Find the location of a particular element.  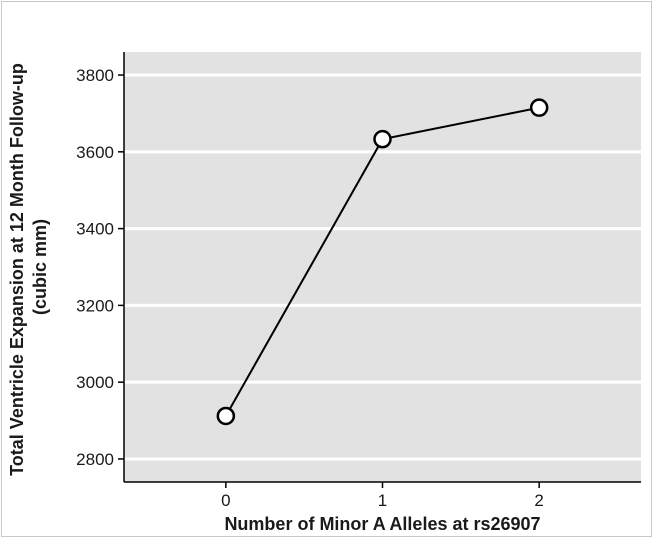

y-tick-label: 3200 is located at coordinates (95, 305).